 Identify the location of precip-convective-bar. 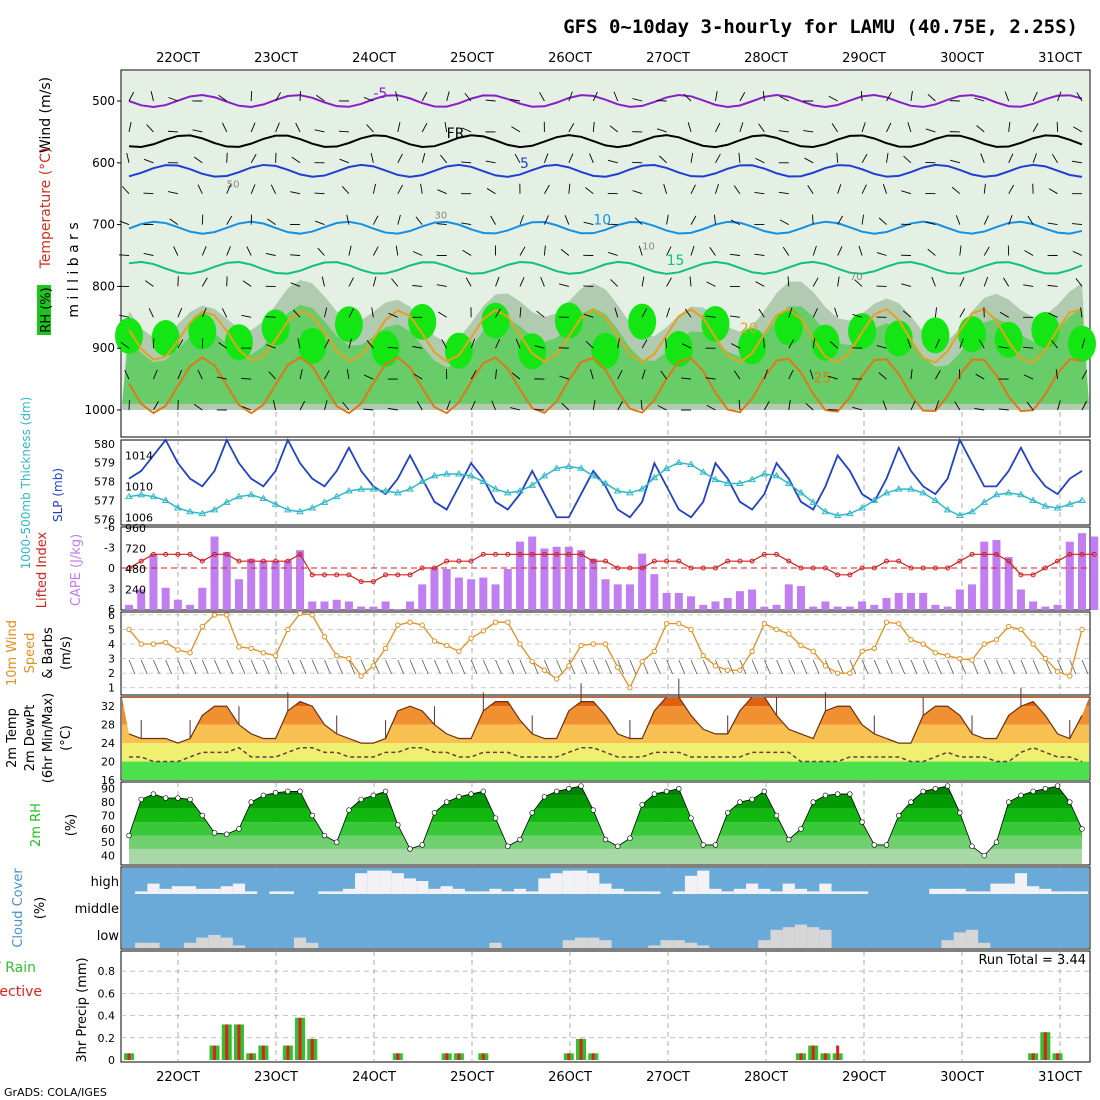
(838, 1052).